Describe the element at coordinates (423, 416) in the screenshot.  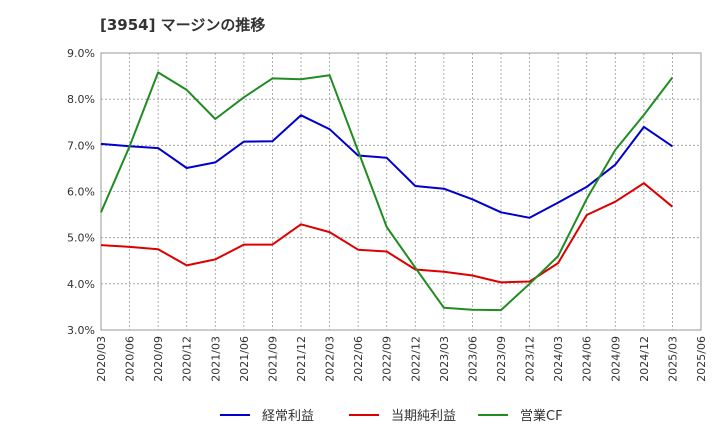
I see `legend-label: 当期純利益` at that location.